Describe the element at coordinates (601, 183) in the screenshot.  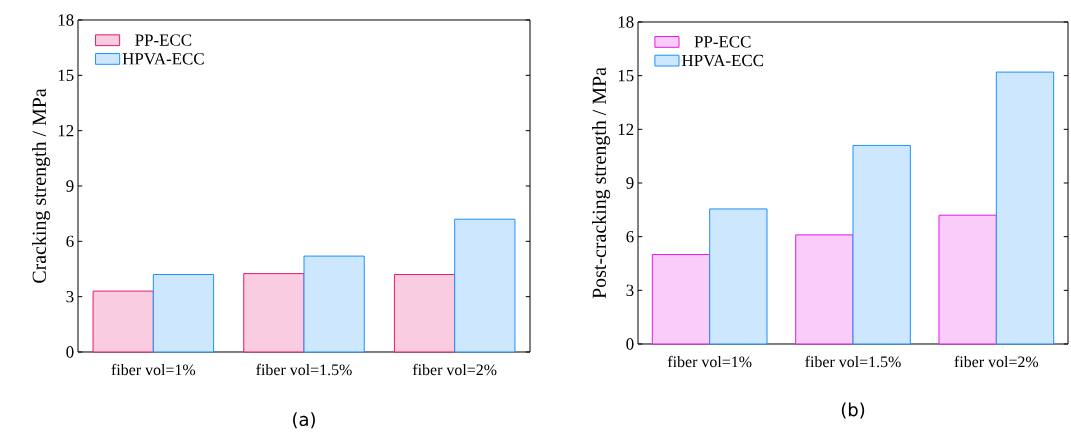
I see `y-axis-title: Post-cracking strength / MPa` at that location.